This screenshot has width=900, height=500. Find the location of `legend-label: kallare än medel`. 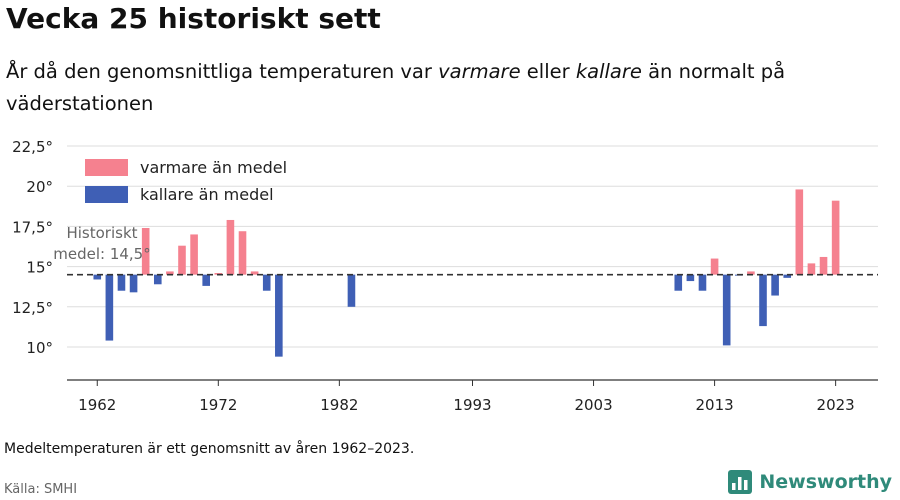

legend-label: kallare än medel is located at coordinates (207, 194).